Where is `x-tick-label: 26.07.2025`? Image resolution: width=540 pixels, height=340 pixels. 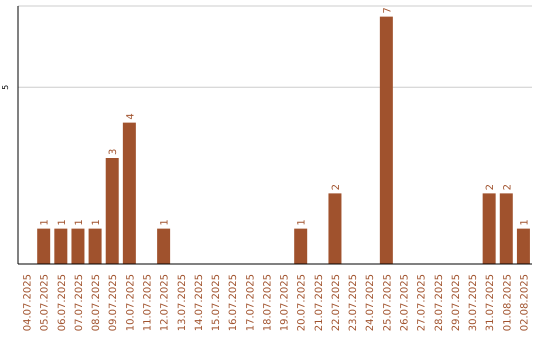
x-tick-label: 26.07.2025 is located at coordinates (405, 303).